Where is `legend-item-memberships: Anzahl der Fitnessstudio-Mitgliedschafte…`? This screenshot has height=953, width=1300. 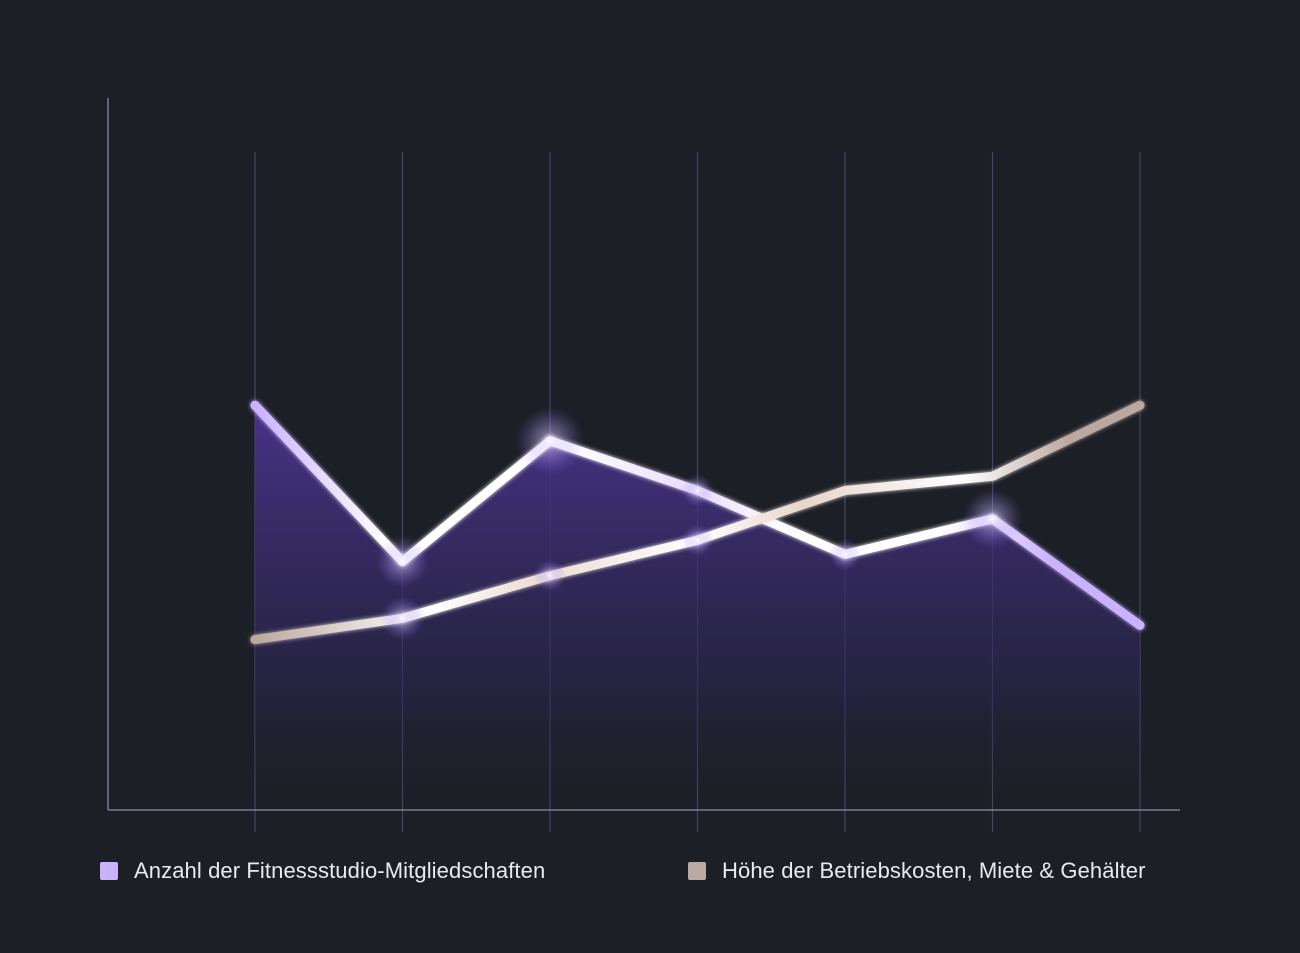
legend-item-memberships: Anzahl der Fitnessstudio-Mitgliedschafte… is located at coordinates (322, 871).